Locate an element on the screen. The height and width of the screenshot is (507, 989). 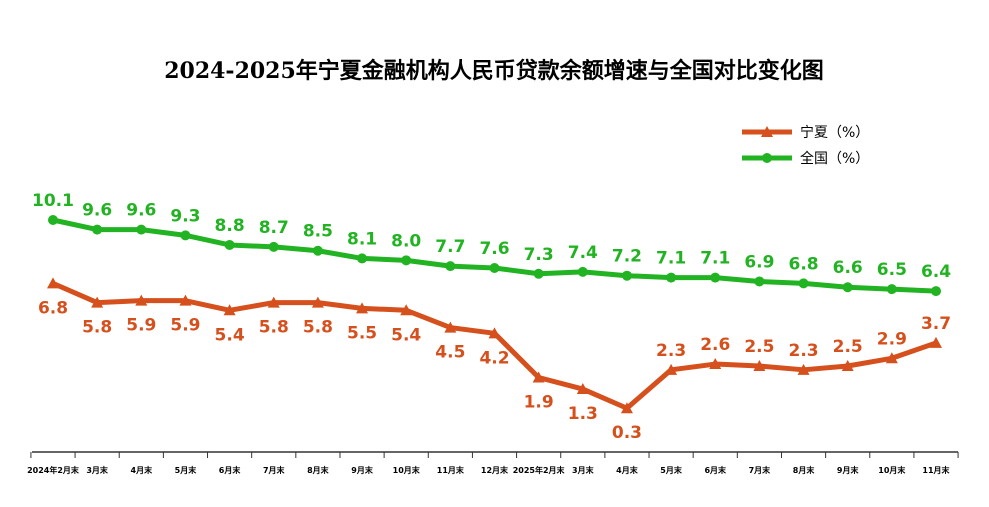
x-tick-label: 2025年2月末 is located at coordinates (539, 470).